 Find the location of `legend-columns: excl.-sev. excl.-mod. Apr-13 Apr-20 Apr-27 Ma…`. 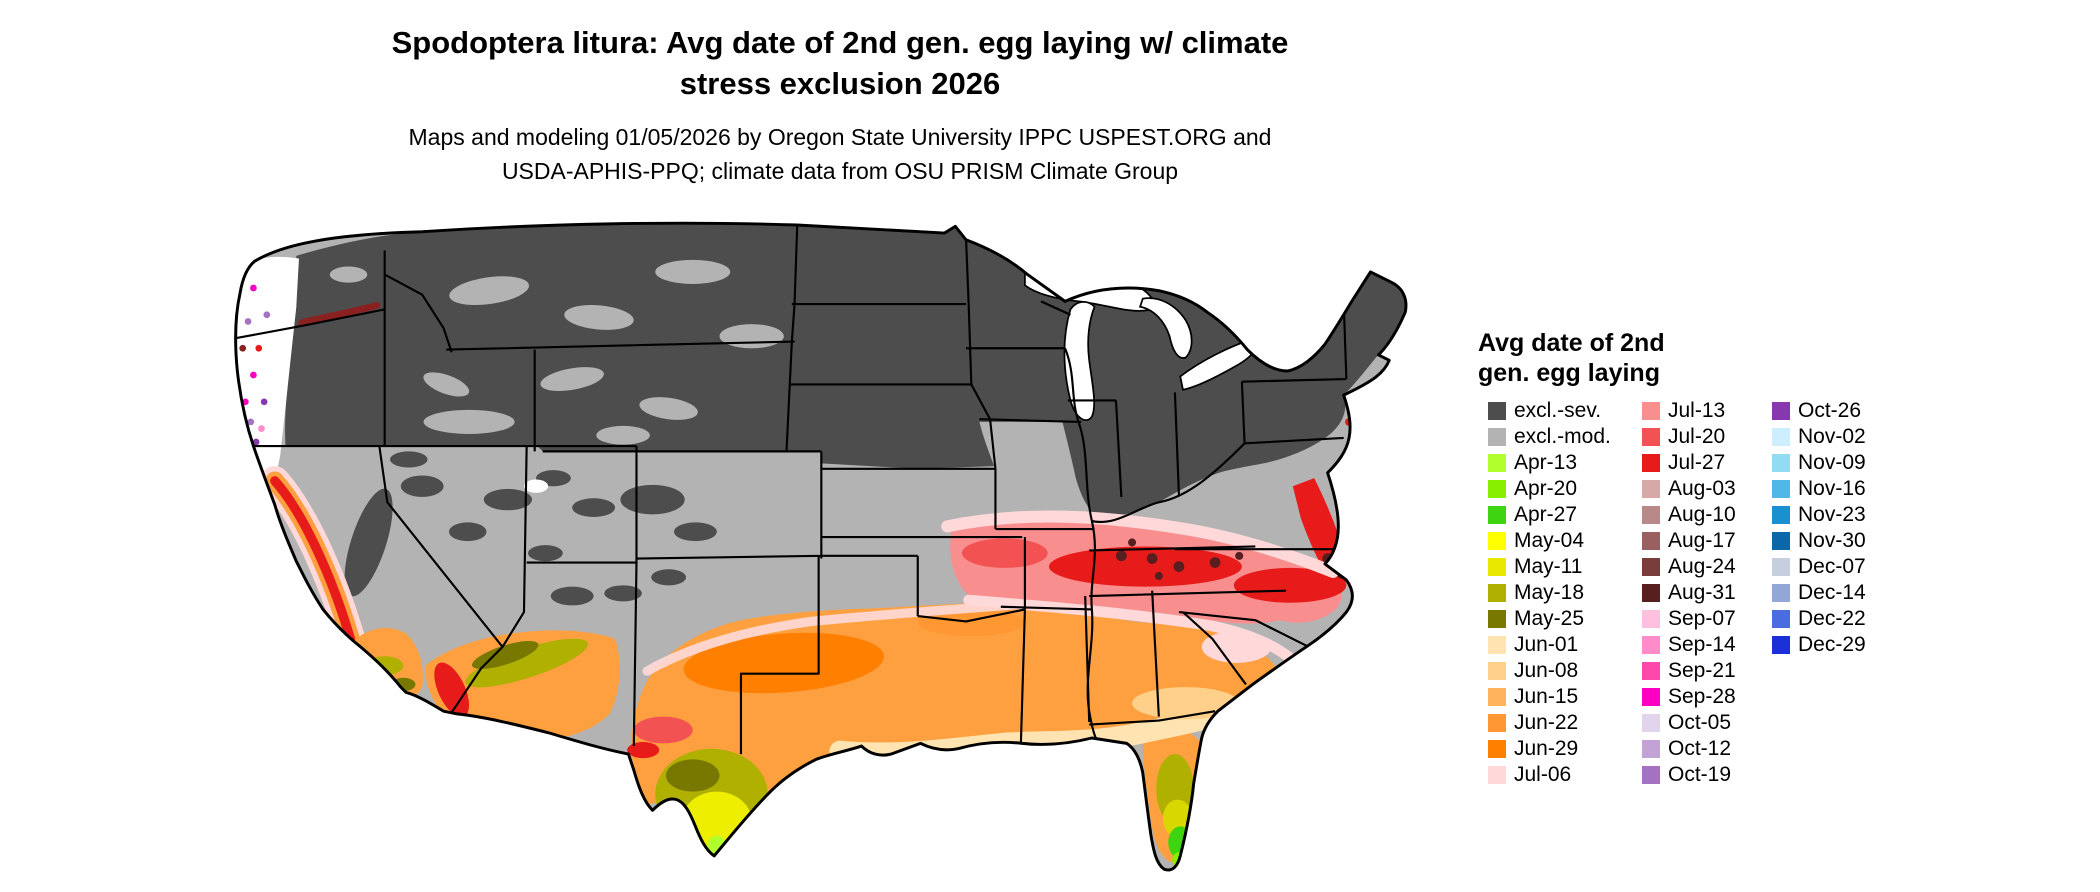

legend-columns: excl.-sev. excl.-mod. Apr-13 Apr-20 Apr-27 Ma… is located at coordinates (1783, 593).